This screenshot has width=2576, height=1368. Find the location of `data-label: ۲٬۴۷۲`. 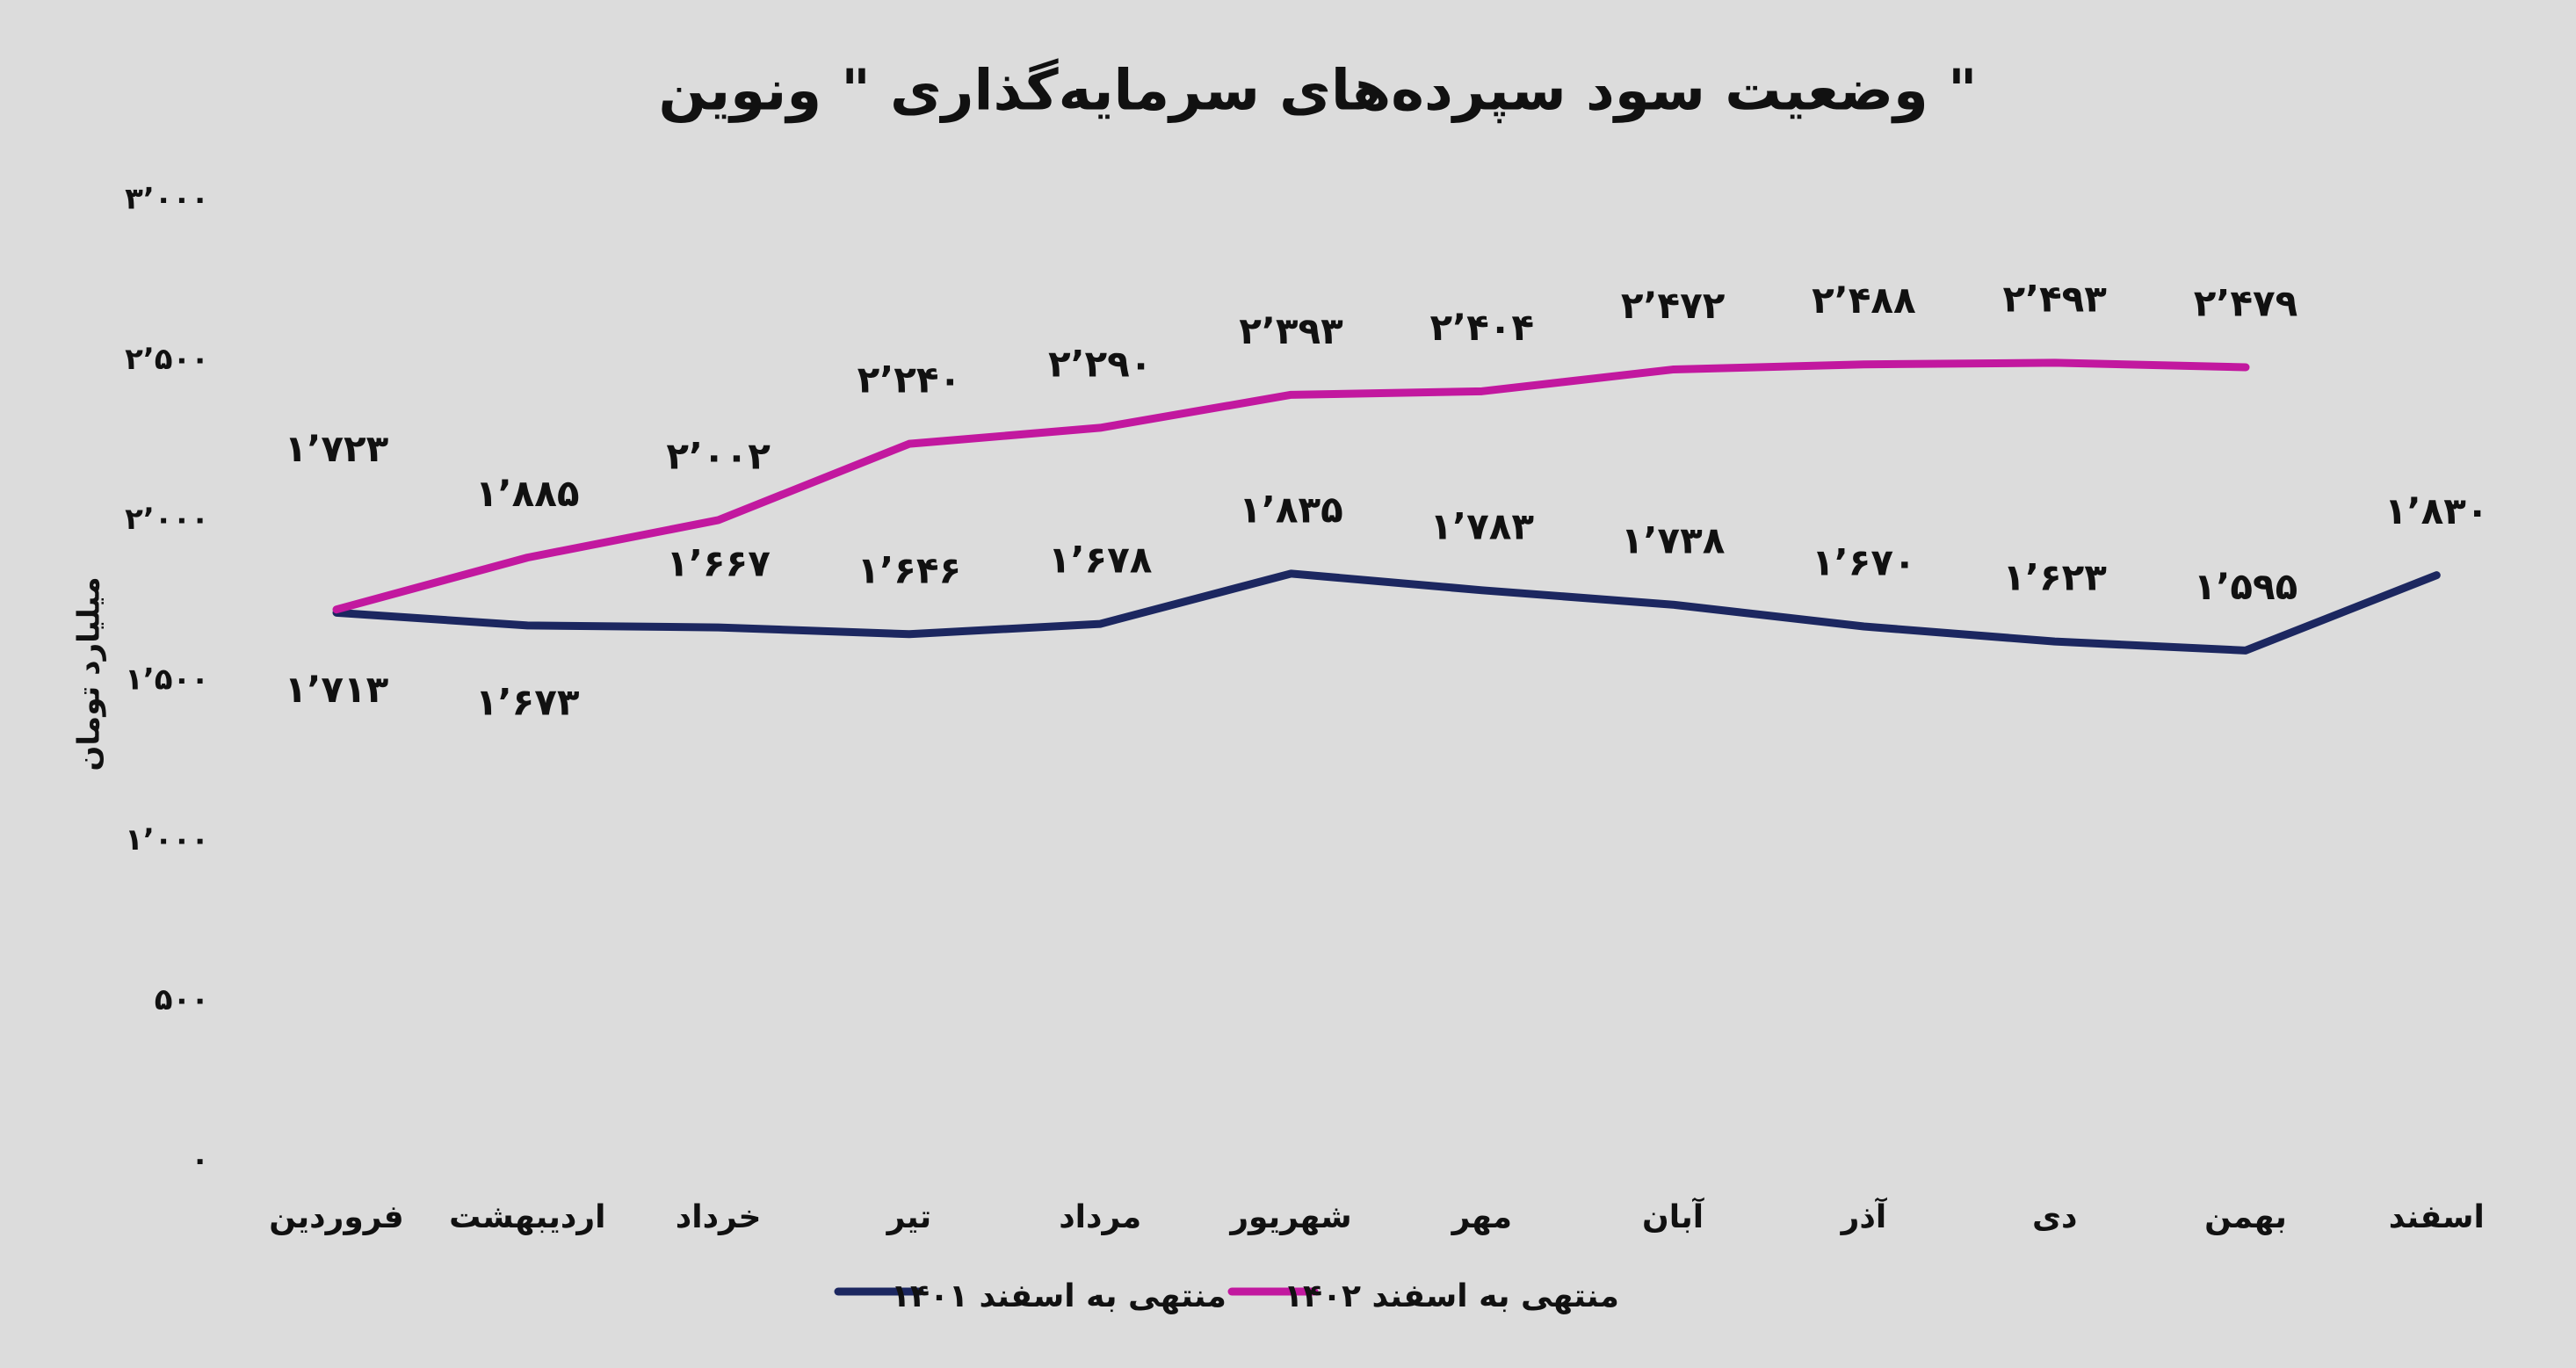

data-label: ۲٬۴۷۲ is located at coordinates (1673, 305).